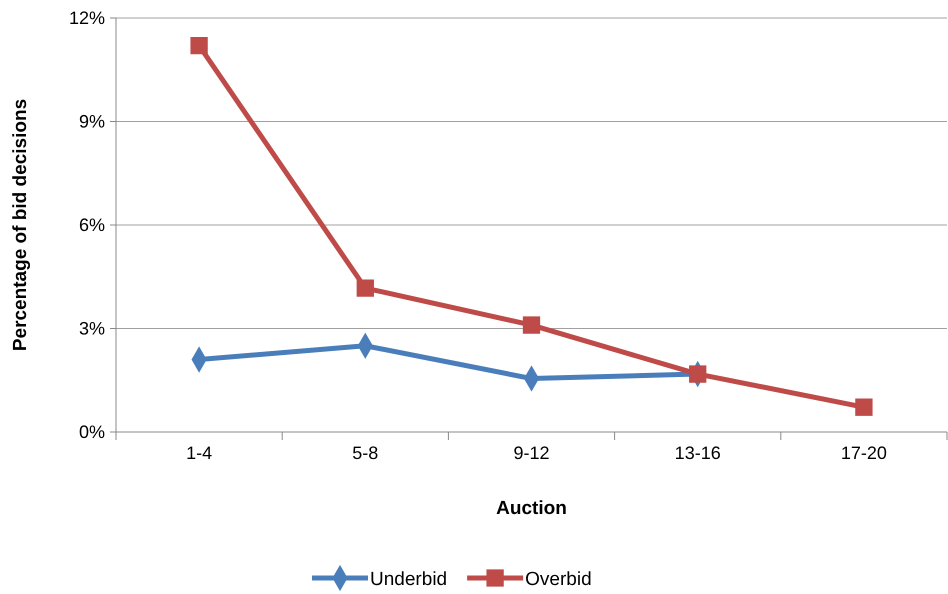 The height and width of the screenshot is (594, 948). What do you see at coordinates (91, 328) in the screenshot?
I see `y-tick-label: 3%` at bounding box center [91, 328].